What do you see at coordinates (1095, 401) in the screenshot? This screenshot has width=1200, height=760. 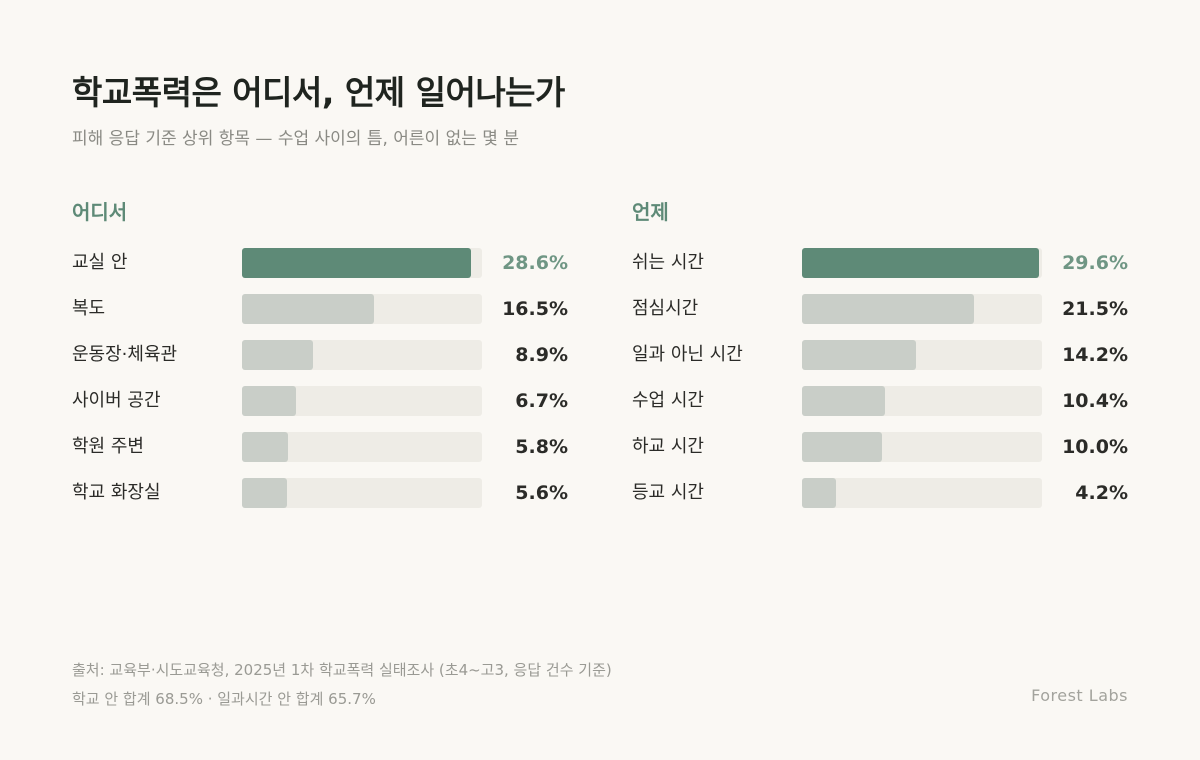 I see `bar-value-label: 10.4%` at bounding box center [1095, 401].